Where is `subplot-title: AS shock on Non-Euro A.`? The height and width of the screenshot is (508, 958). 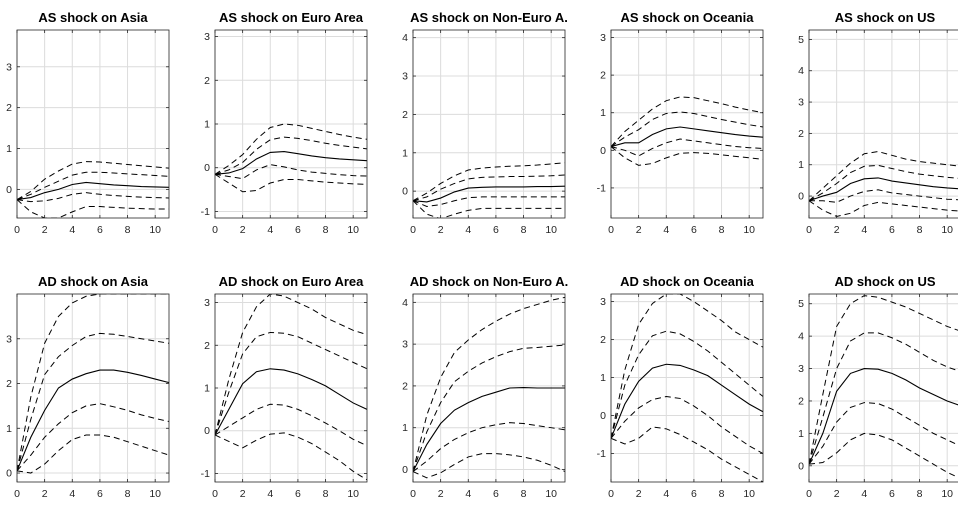
subplot-title: AS shock on Non-Euro A. is located at coordinates (489, 17).